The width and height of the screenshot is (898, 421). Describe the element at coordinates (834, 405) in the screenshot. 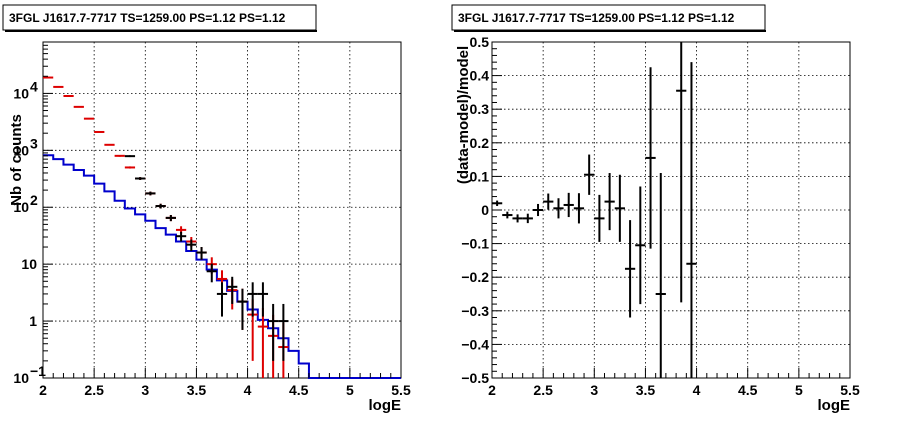

I see `residual-x-axis-label: logE` at that location.